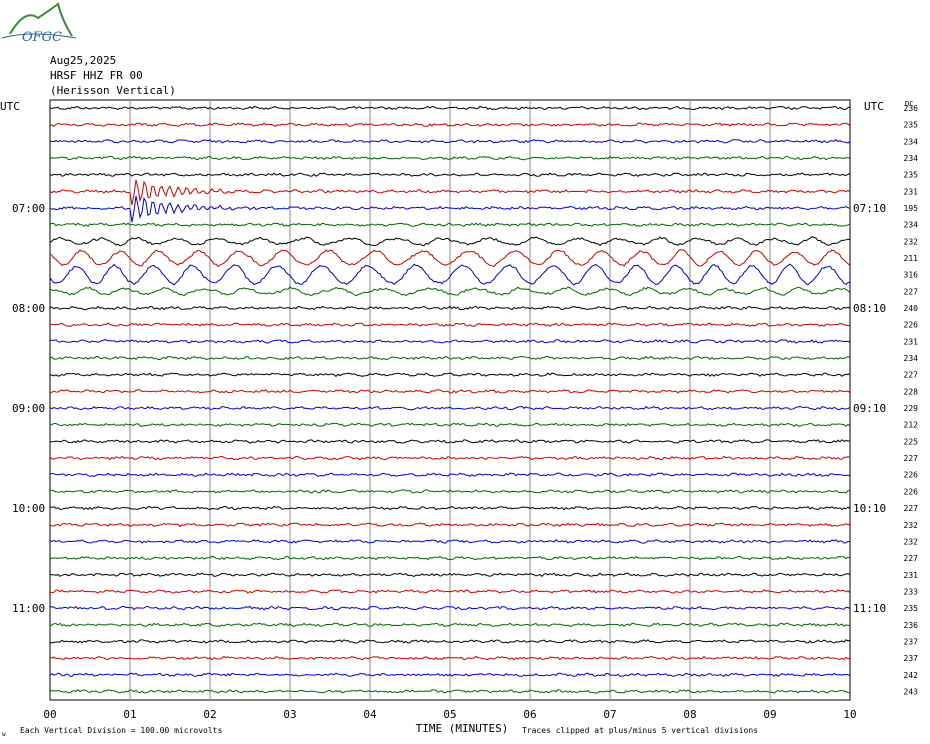 This screenshot has width=930, height=744. Describe the element at coordinates (911, 441) in the screenshot. I see `dc-offset-label: 225` at that location.